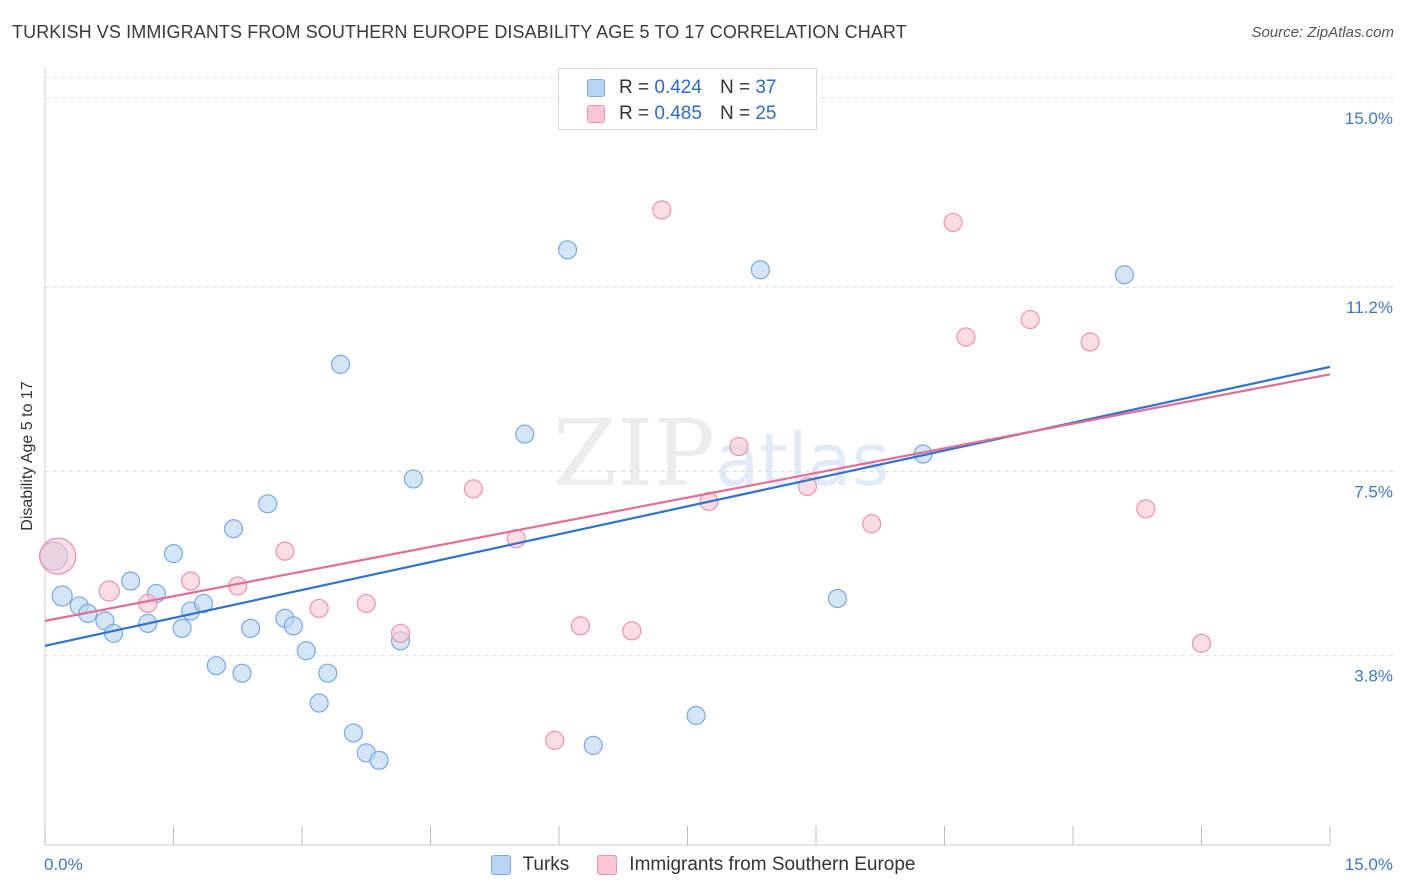 The width and height of the screenshot is (1406, 892). I want to click on source-label: Source: ZipAtlas.com, so click(1322, 32).